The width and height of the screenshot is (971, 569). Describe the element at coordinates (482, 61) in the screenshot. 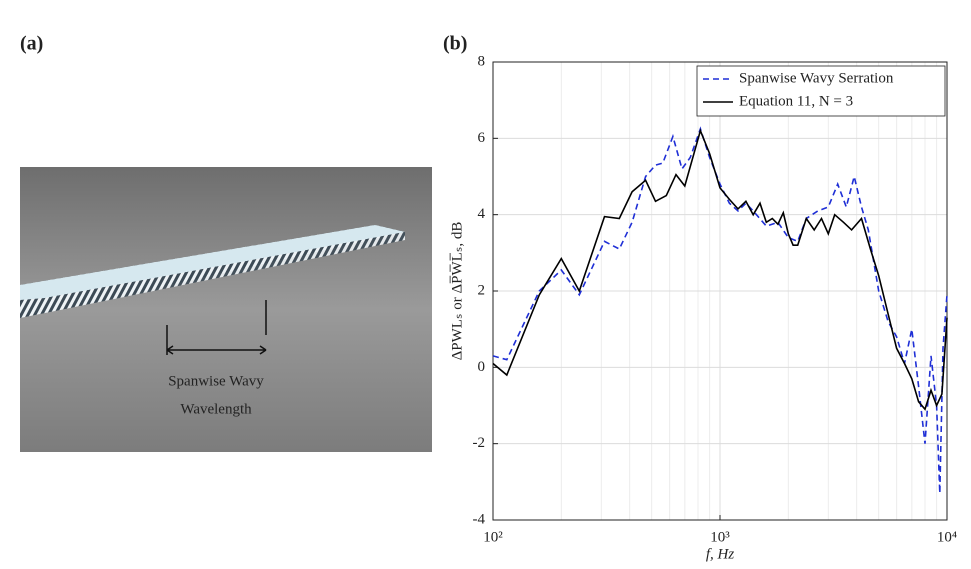

I see `y-tick-label: 8` at that location.